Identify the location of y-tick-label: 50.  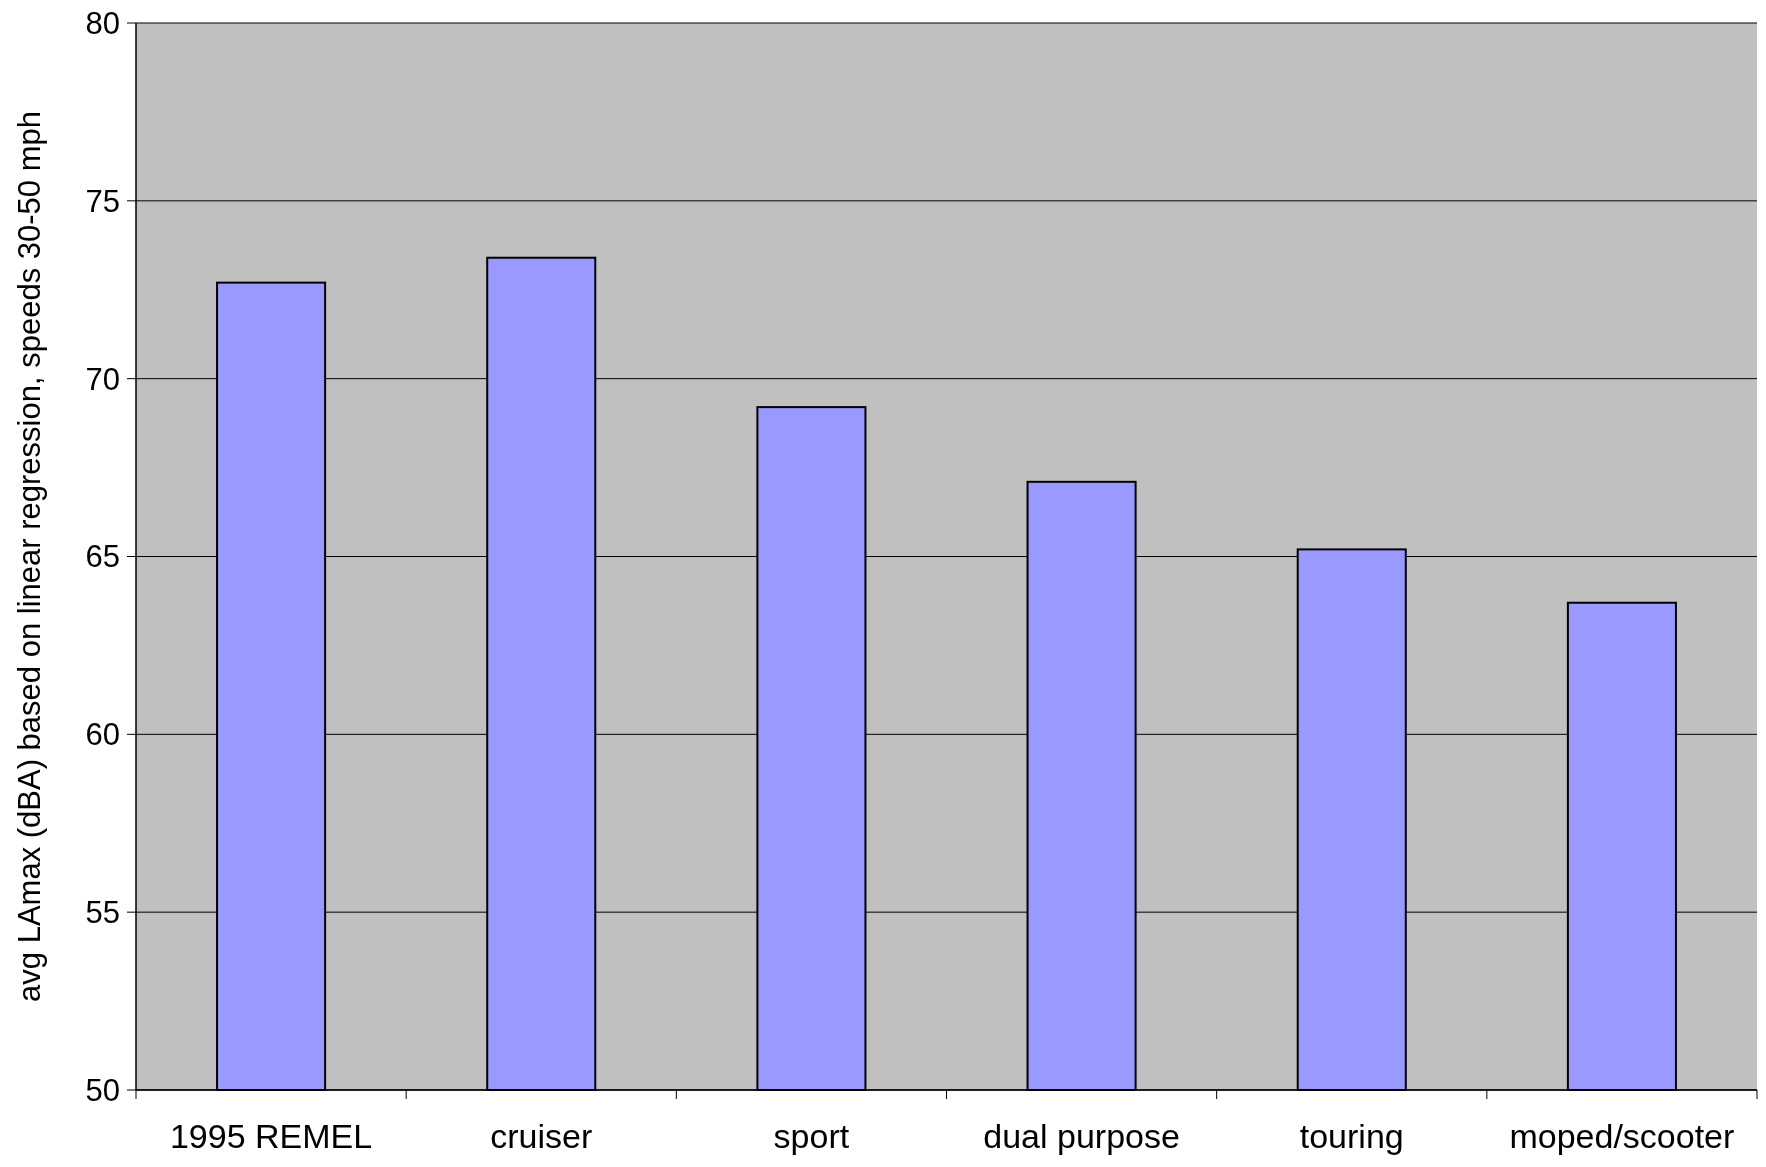
(102, 1090).